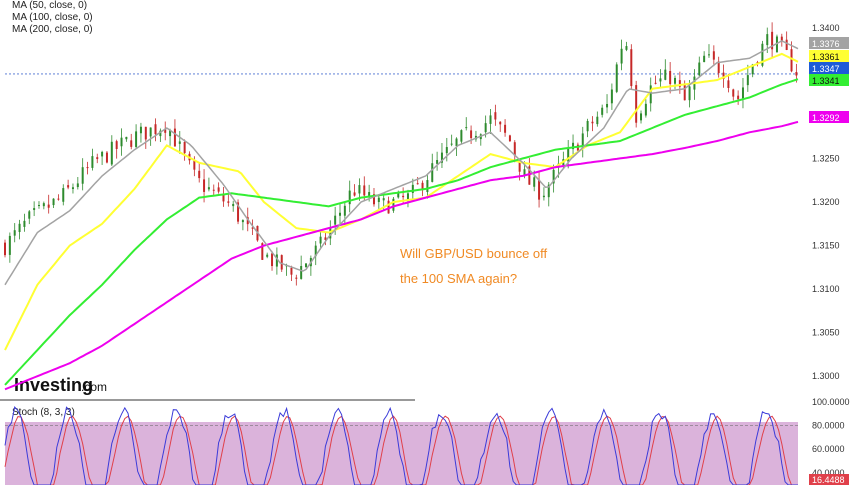 The height and width of the screenshot is (490, 852). I want to click on annotation-line-2: the 100 SMA again?, so click(458, 278).